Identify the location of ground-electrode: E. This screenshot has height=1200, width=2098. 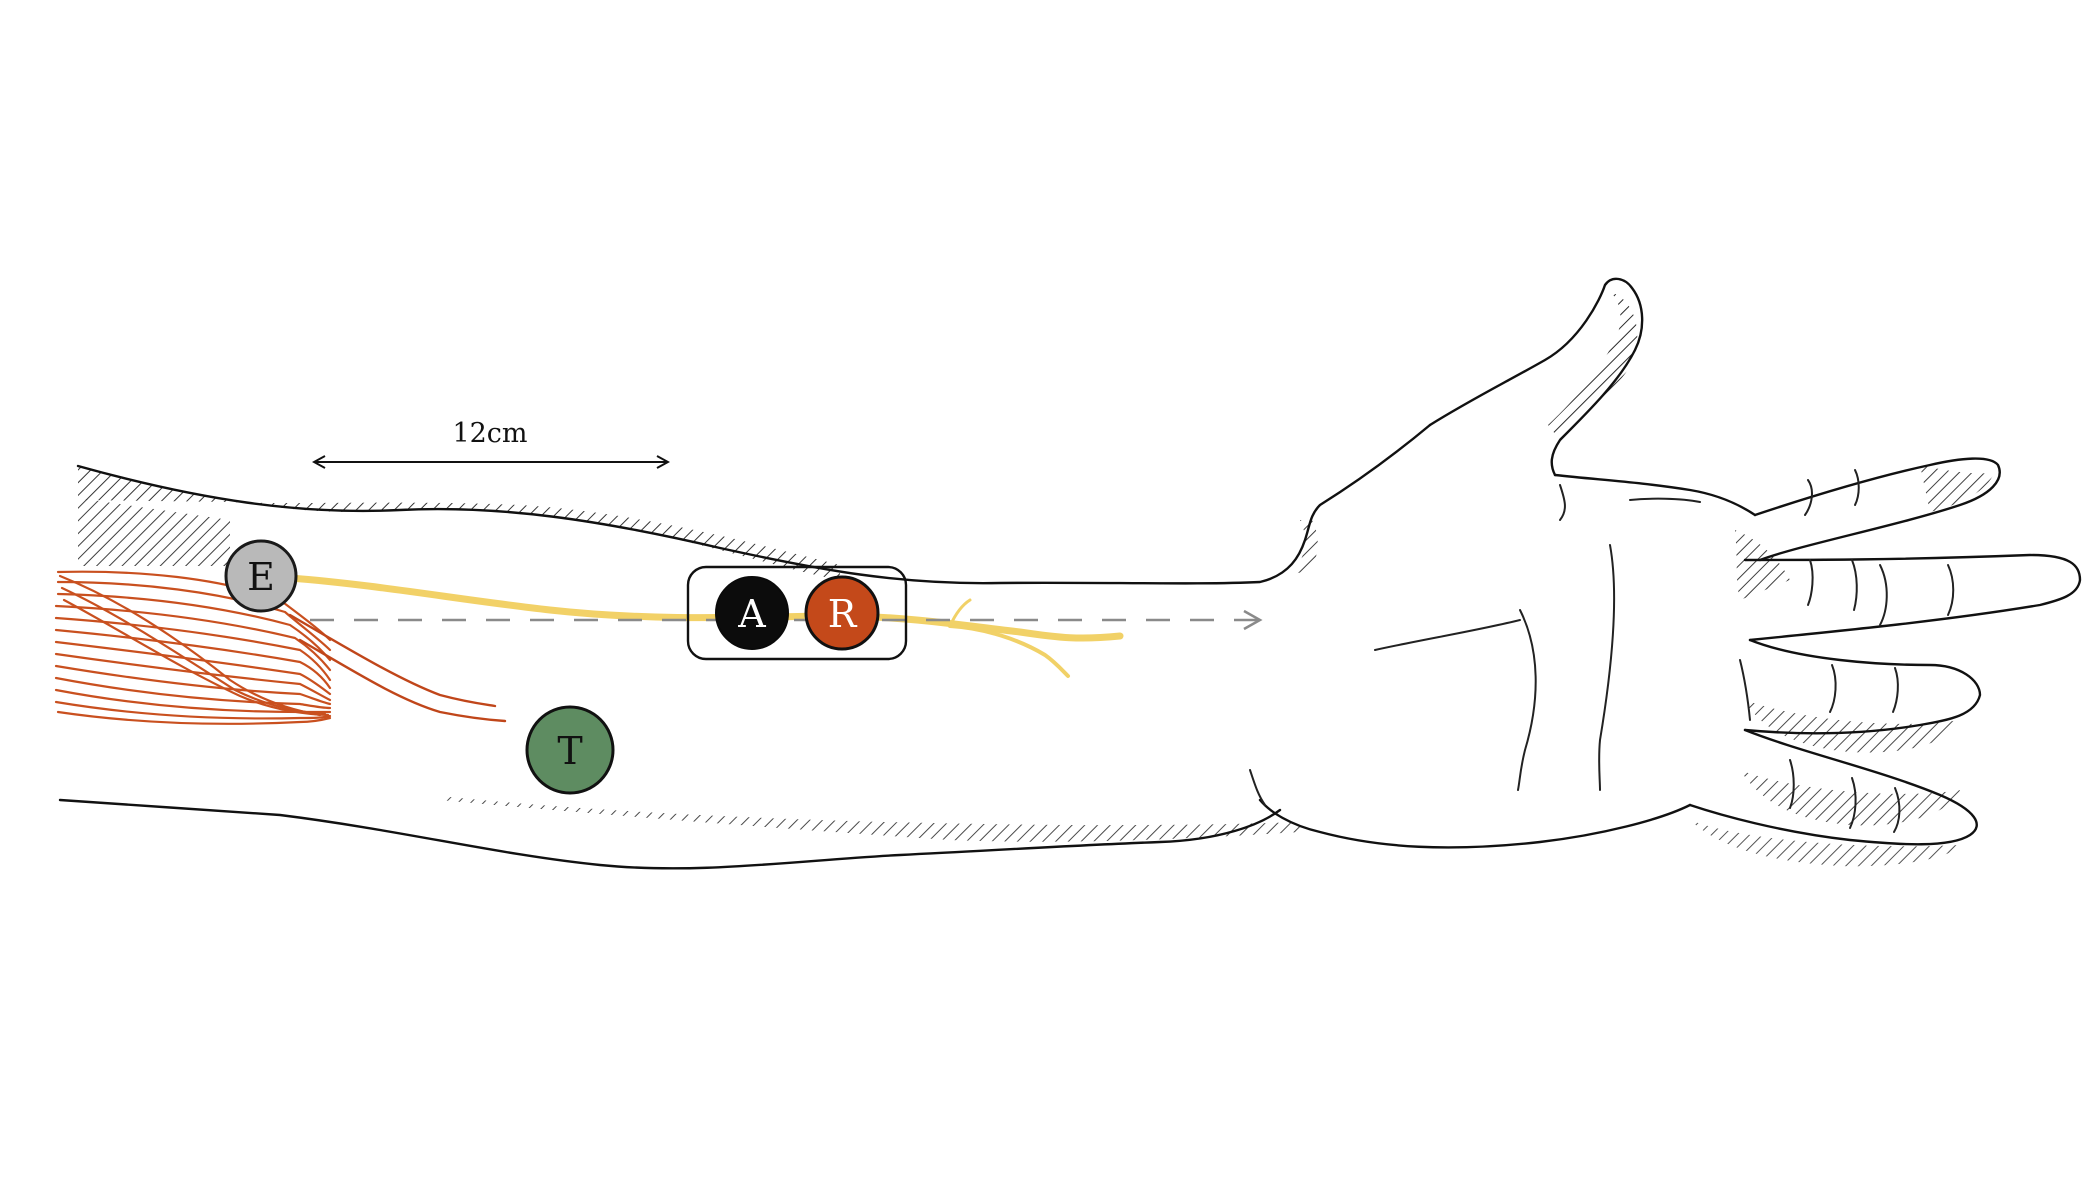
(261, 576).